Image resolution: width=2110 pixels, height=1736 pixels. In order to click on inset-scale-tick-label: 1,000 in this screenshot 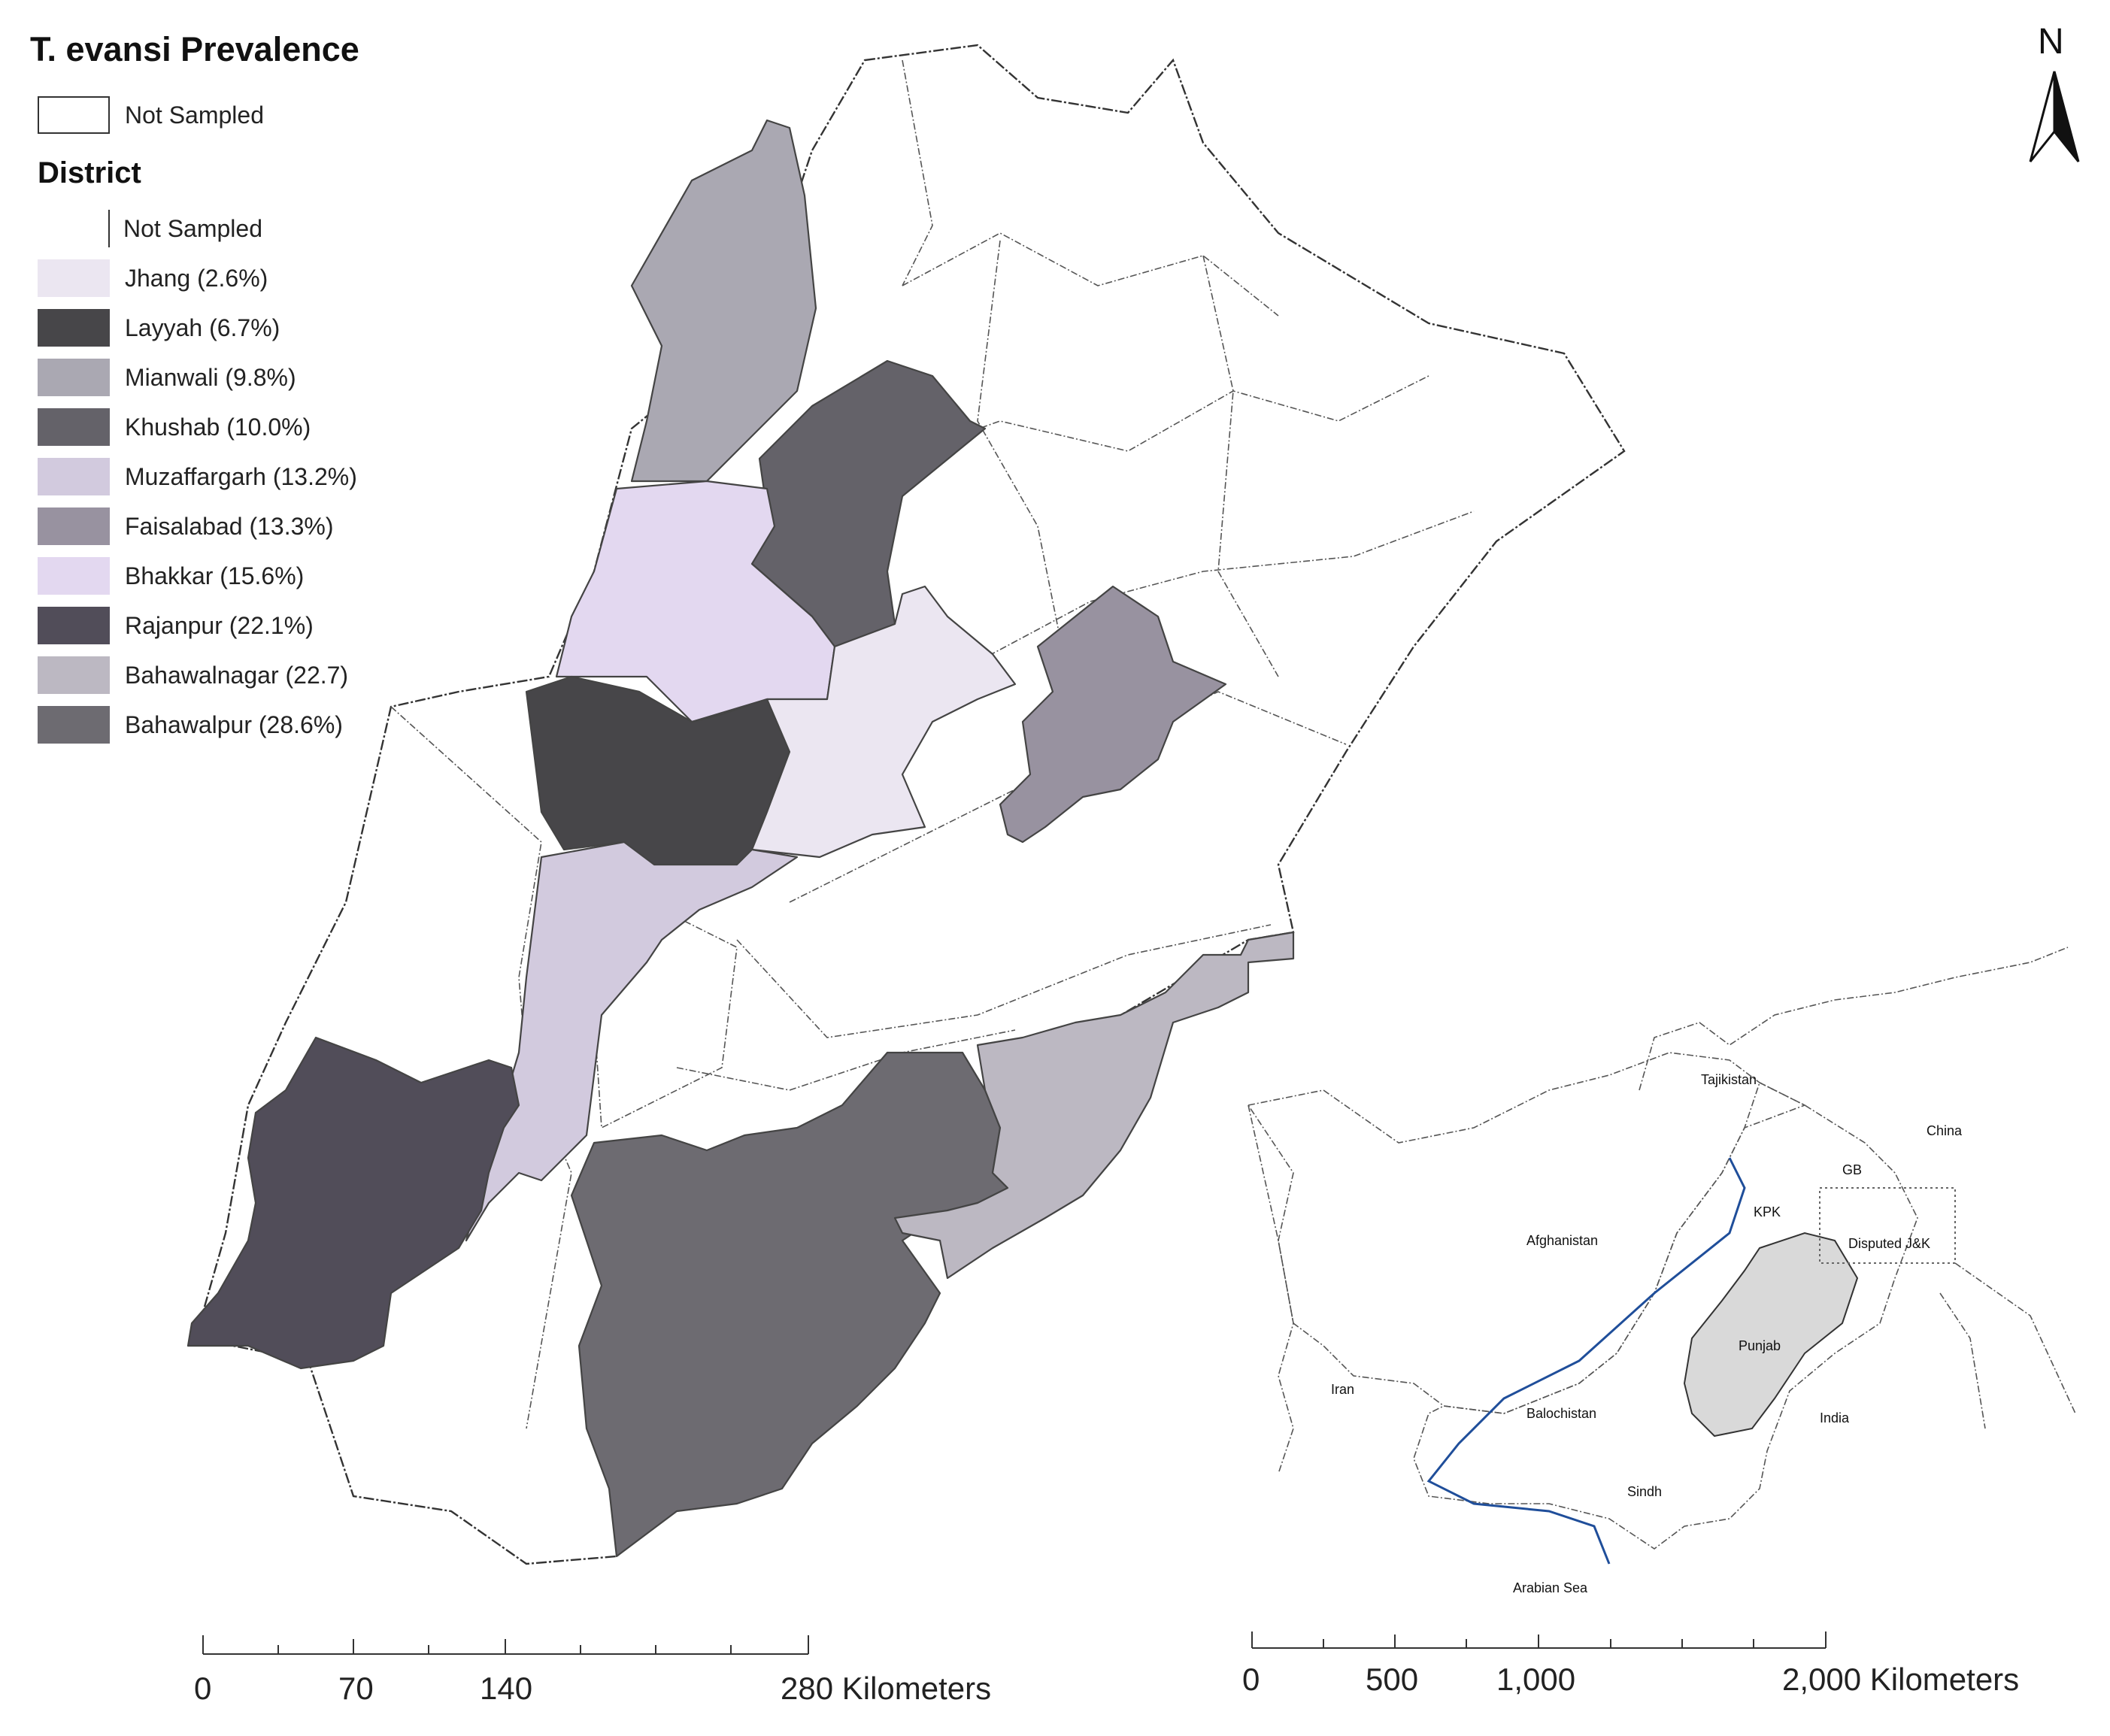, I will do `click(1536, 1679)`.